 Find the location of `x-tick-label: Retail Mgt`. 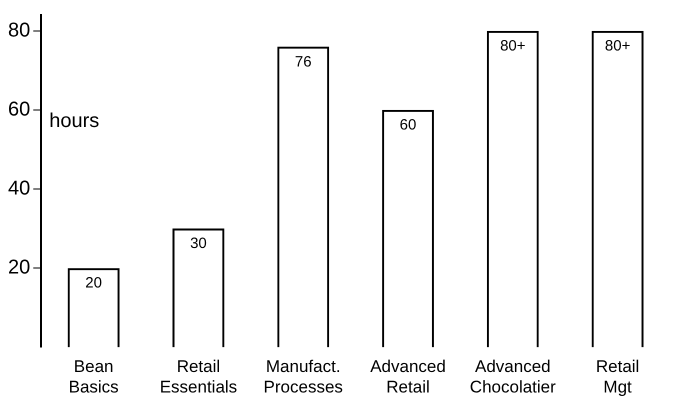

x-tick-label: Retail Mgt is located at coordinates (618, 376).